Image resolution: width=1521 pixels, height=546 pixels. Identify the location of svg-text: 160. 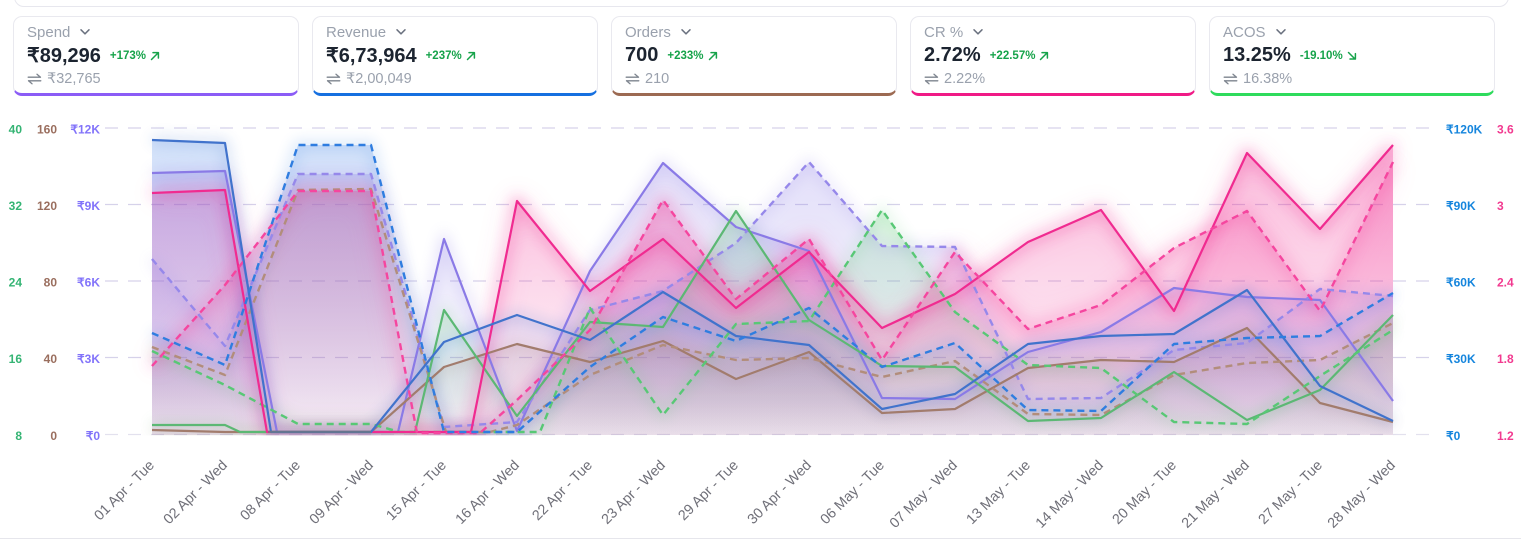
(47, 129).